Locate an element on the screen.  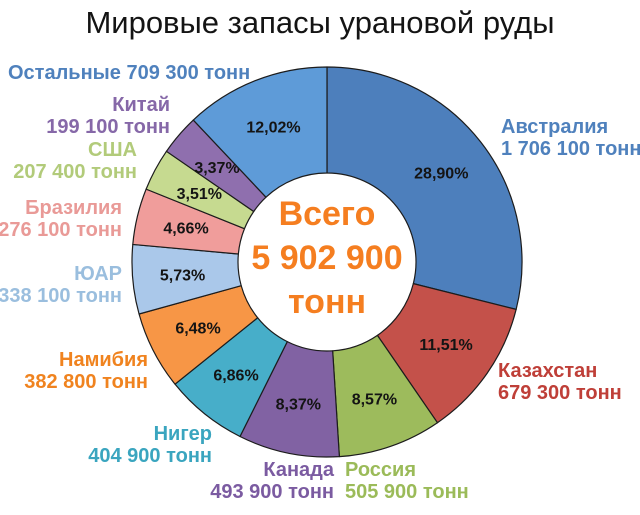
label-russia: Россия 505 900 тонн is located at coordinates (407, 481).